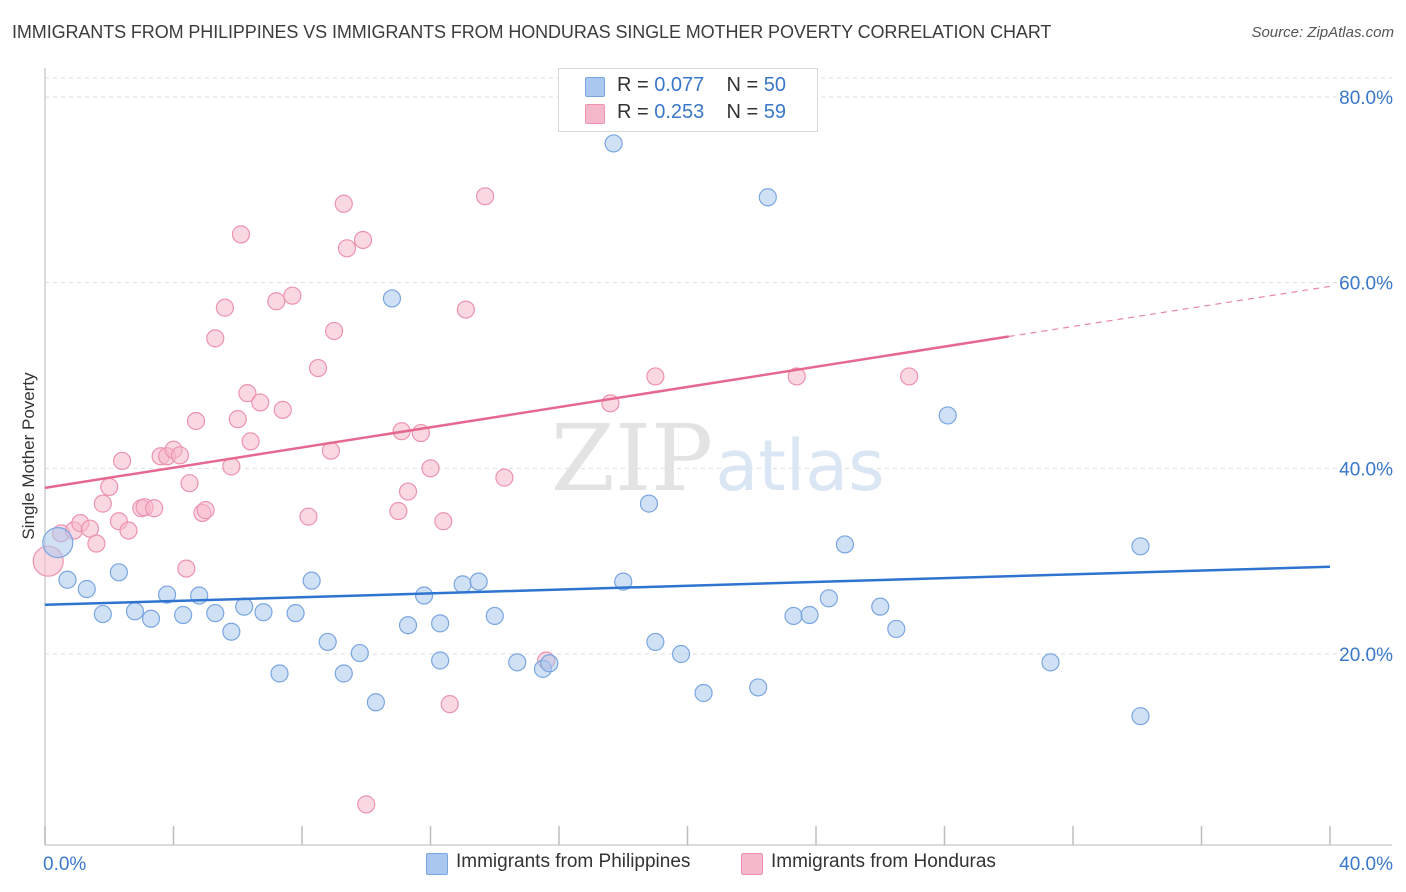  Describe the element at coordinates (1366, 98) in the screenshot. I see `y-tick-label: 80.0%` at that location.